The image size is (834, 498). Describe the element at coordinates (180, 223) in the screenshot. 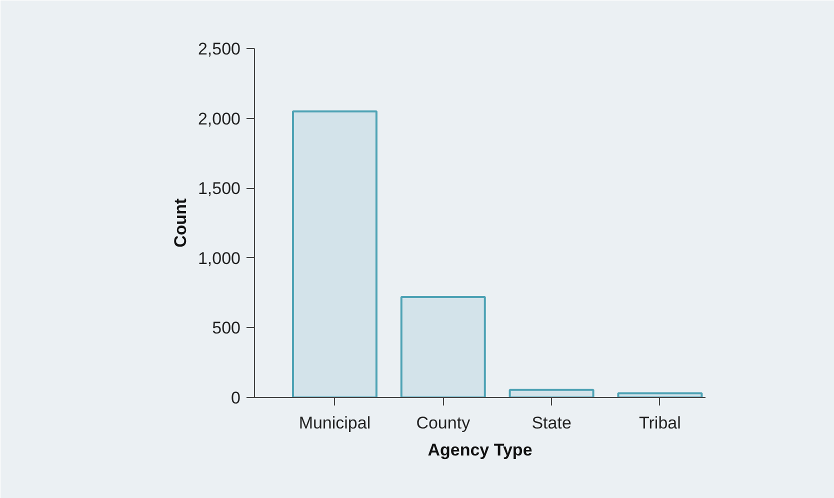

I see `y-axis-title: Count` at that location.